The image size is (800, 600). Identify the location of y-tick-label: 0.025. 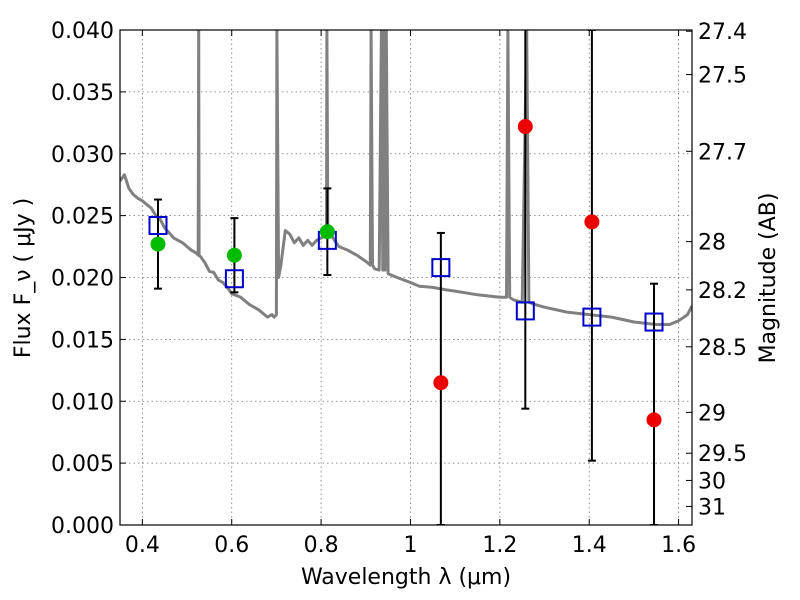
(82, 217).